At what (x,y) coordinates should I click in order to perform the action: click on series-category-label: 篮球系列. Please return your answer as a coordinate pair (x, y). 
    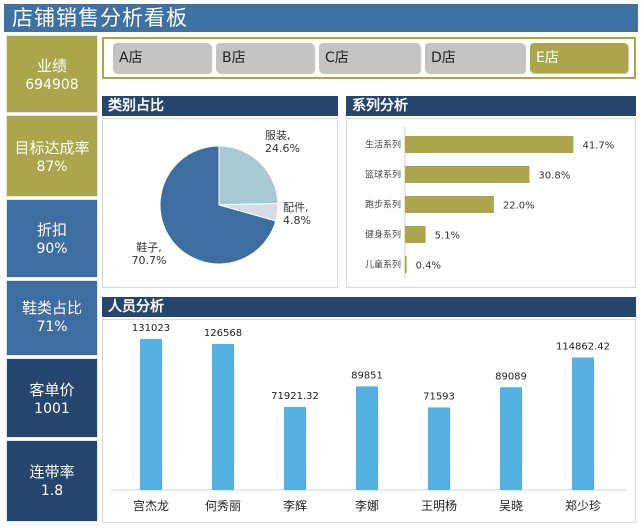
    Looking at the image, I should click on (383, 175).